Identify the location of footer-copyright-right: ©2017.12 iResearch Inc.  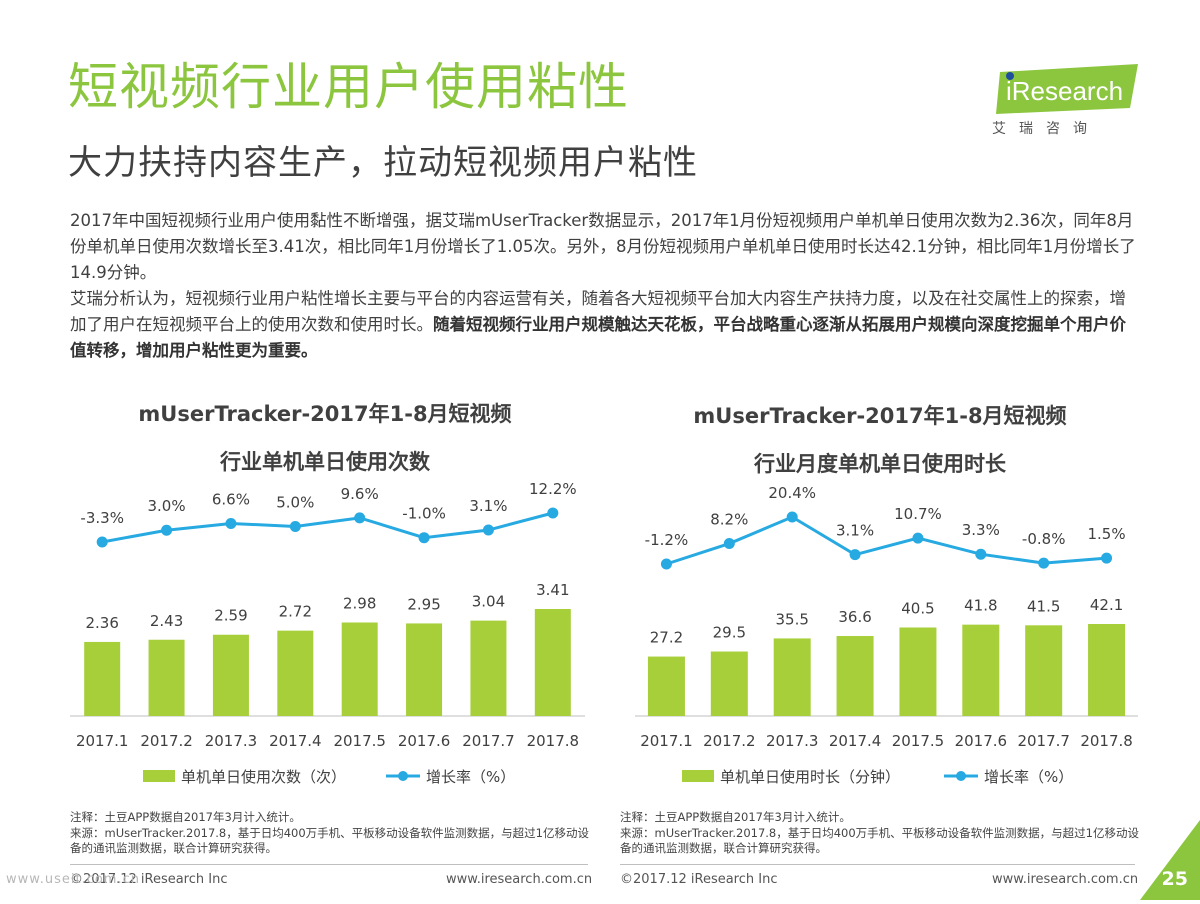
(699, 879).